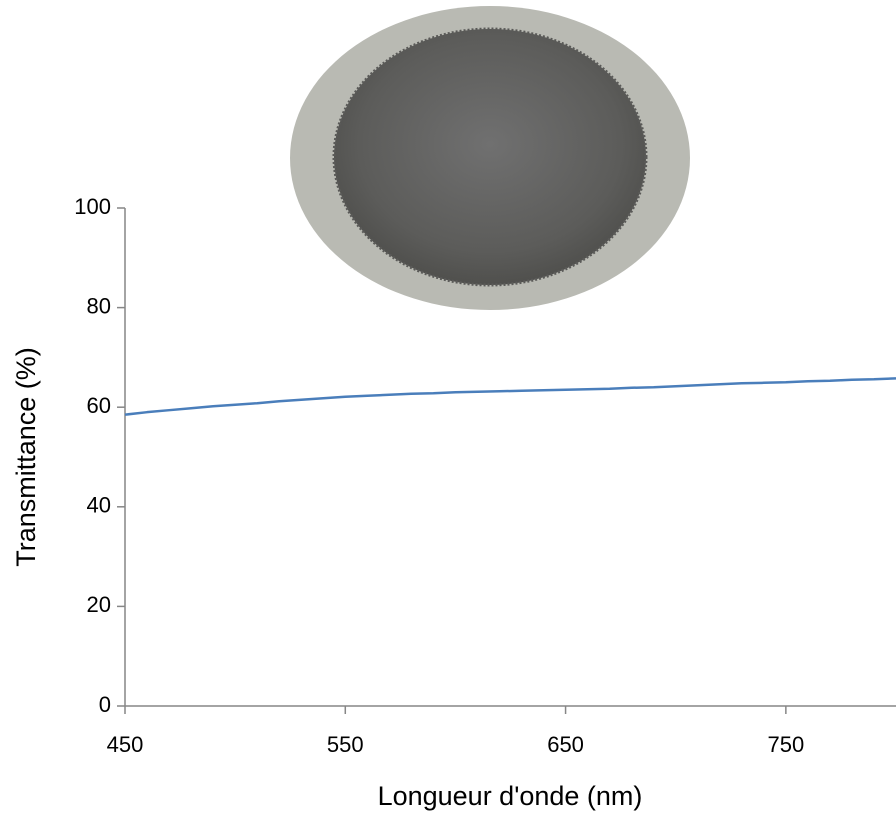 This screenshot has height=818, width=896. What do you see at coordinates (105, 704) in the screenshot?
I see `y-tick-label: 0` at bounding box center [105, 704].